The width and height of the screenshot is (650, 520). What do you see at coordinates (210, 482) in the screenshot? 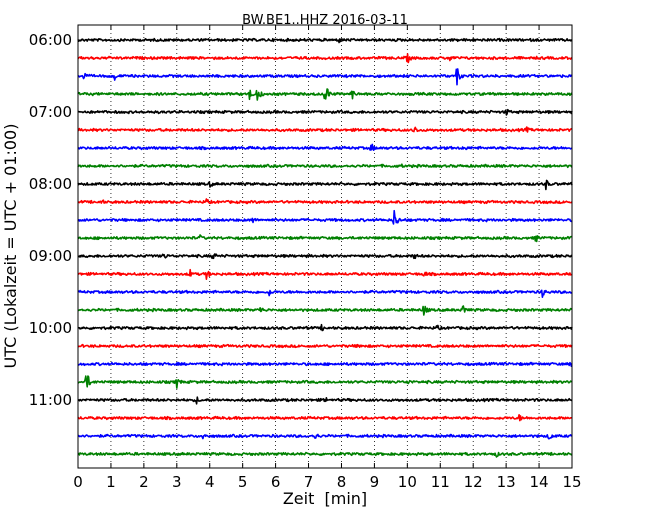
I see `x-tick-label: 4` at bounding box center [210, 482].